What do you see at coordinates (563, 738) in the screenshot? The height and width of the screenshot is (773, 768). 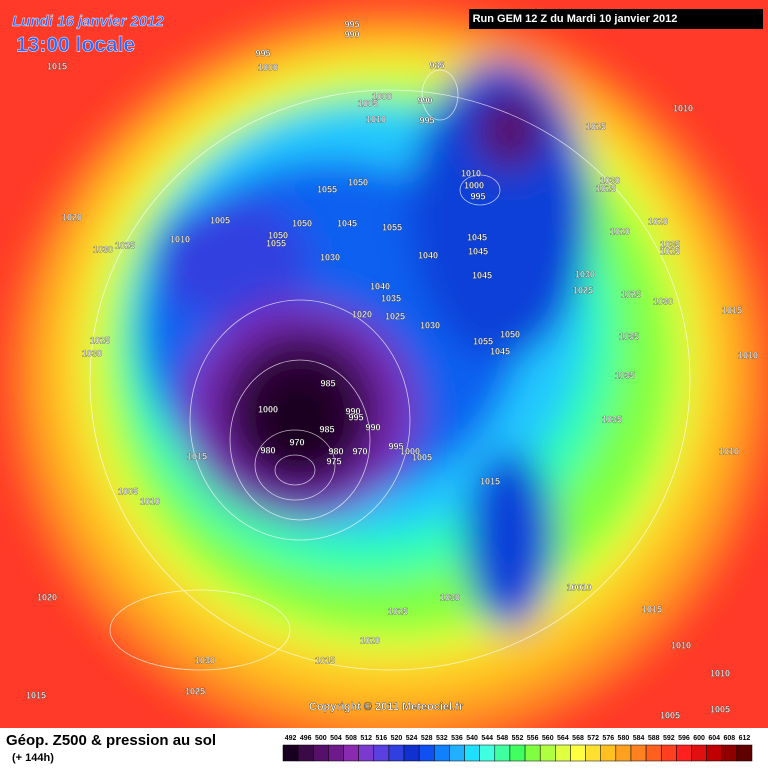 I see `scale-label: 564` at bounding box center [563, 738].